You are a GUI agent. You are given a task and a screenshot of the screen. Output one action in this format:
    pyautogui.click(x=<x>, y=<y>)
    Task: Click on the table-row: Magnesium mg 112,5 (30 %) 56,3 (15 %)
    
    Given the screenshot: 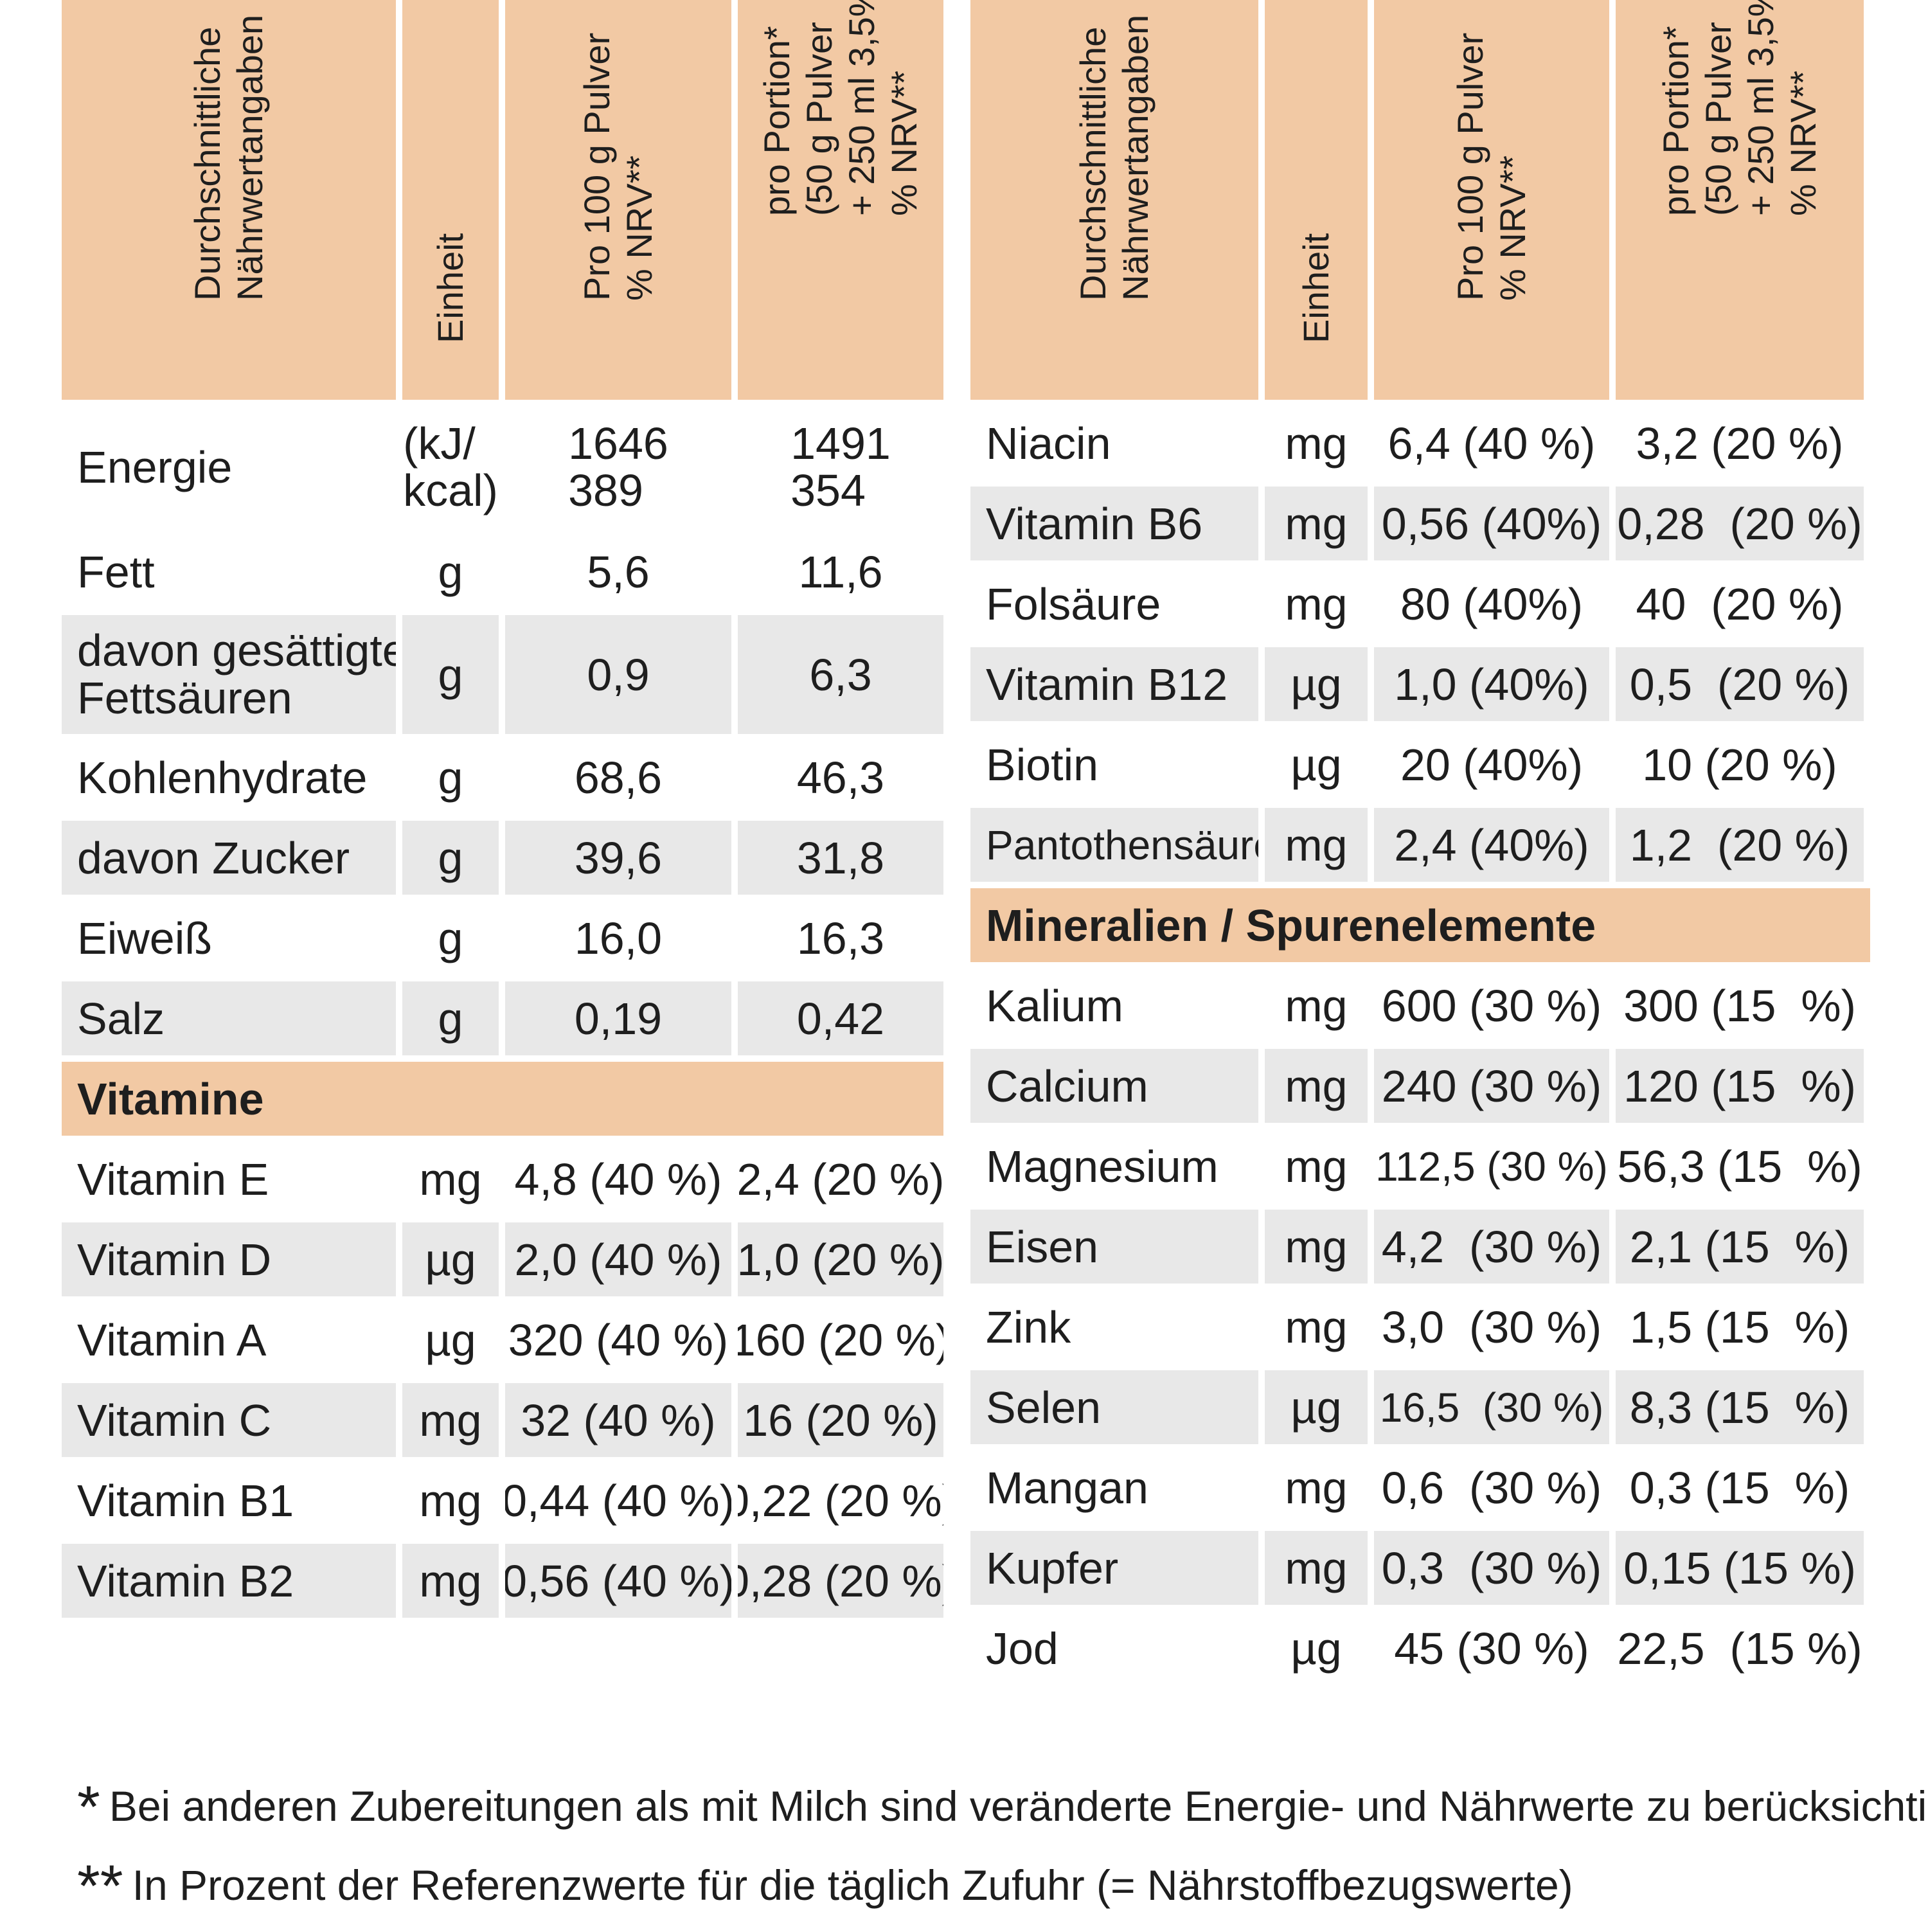 What is the action you would take?
    pyautogui.click(x=1420, y=1166)
    